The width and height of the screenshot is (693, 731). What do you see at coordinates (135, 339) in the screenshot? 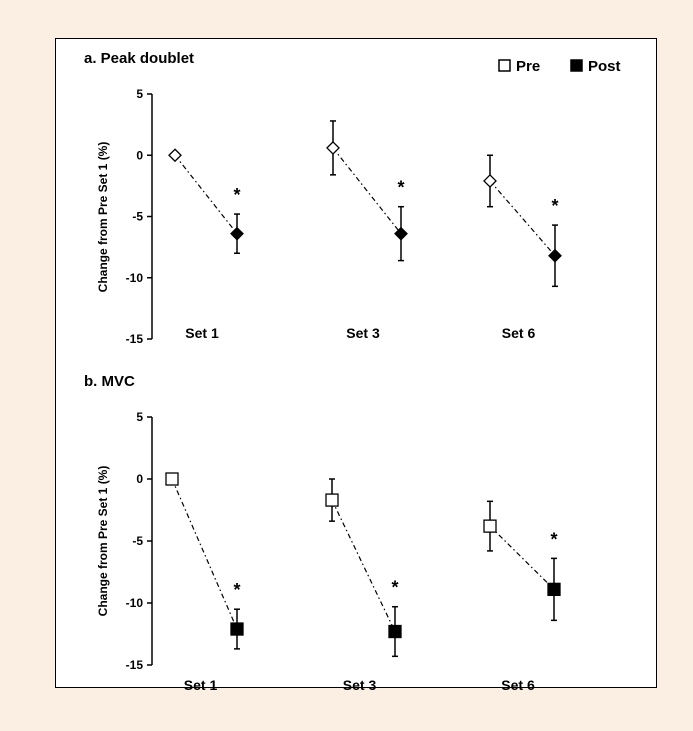
I see `panel-a-y-tick-label: -15` at bounding box center [135, 339].